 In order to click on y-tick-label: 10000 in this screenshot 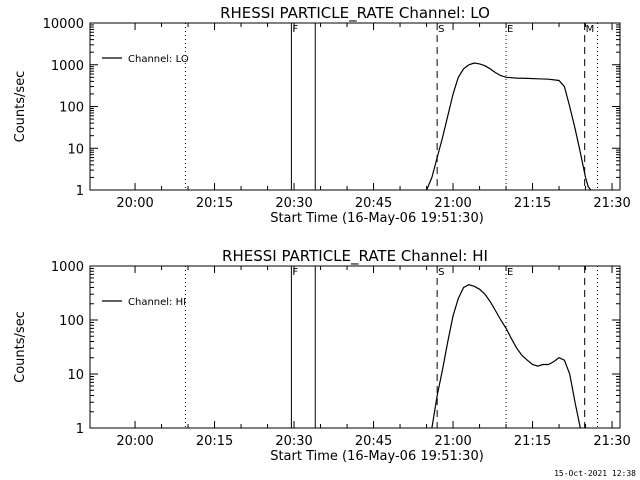, I will do `click(63, 24)`.